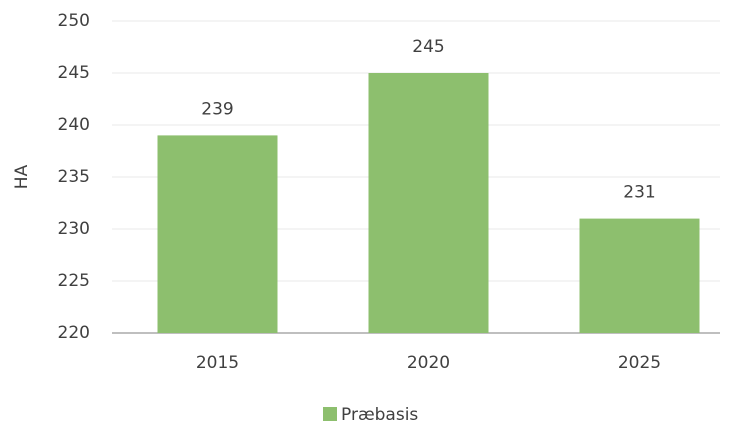  Describe the element at coordinates (639, 193) in the screenshot. I see `data-label: 231` at that location.